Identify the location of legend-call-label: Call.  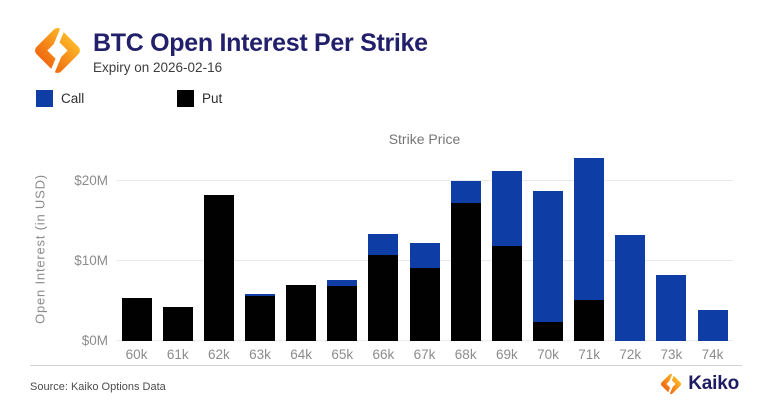
(73, 98).